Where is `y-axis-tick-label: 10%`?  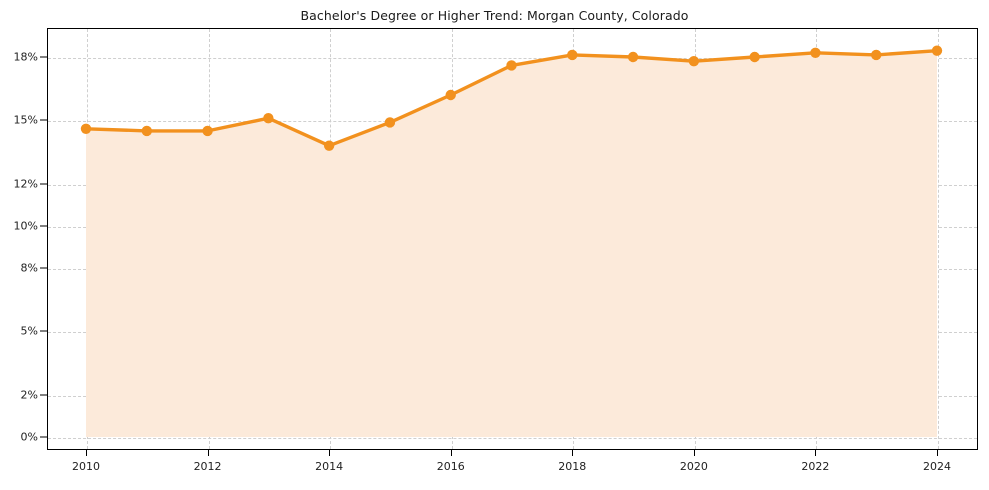
y-axis-tick-label: 10% is located at coordinates (25, 226).